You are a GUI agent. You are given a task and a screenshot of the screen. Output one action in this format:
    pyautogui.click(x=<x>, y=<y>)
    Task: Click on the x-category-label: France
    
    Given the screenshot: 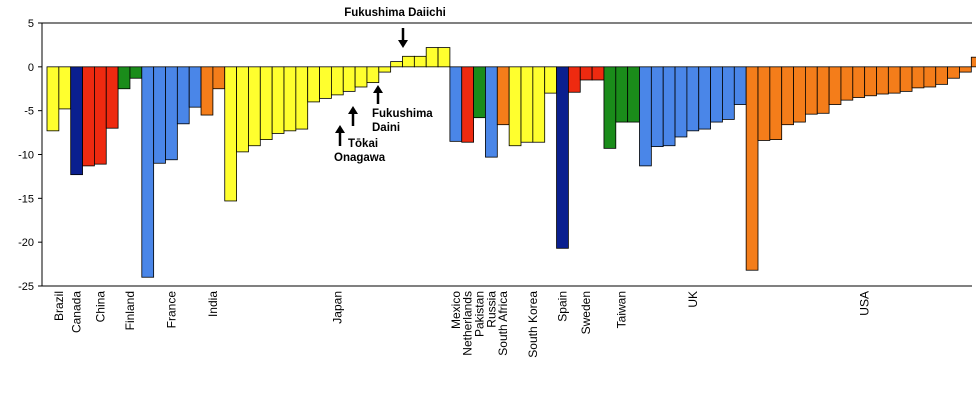 What is the action you would take?
    pyautogui.click(x=171, y=310)
    